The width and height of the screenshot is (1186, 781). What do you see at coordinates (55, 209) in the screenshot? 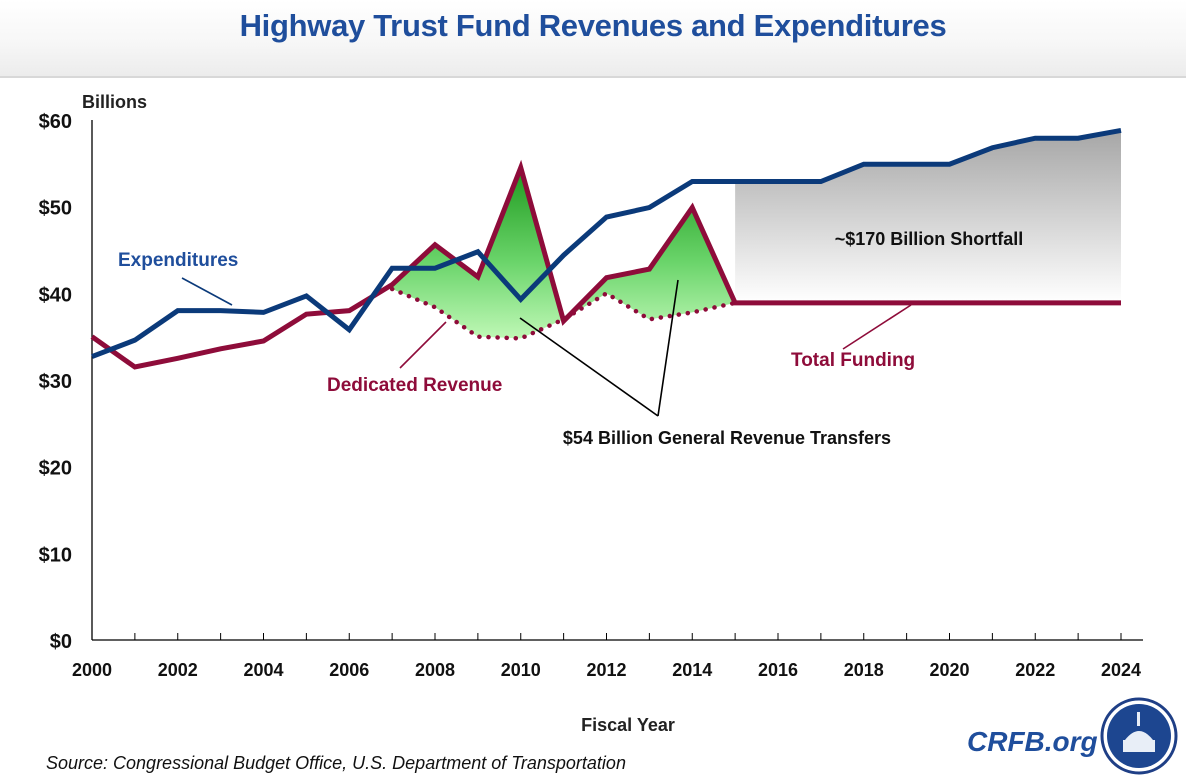
I see `y-tick-label: $50` at bounding box center [55, 209].